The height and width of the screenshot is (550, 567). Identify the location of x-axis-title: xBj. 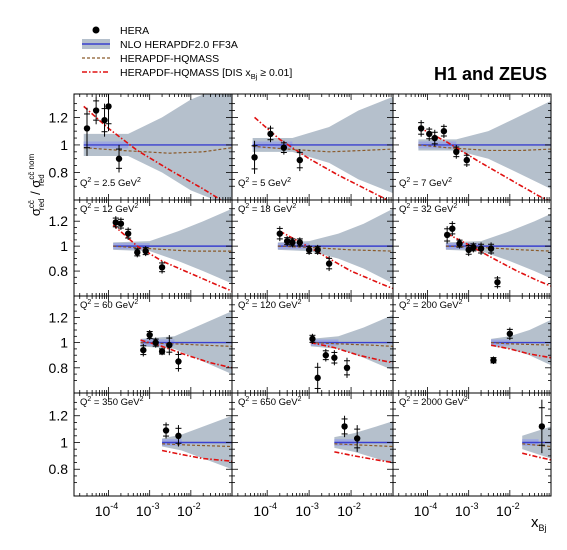
(539, 523).